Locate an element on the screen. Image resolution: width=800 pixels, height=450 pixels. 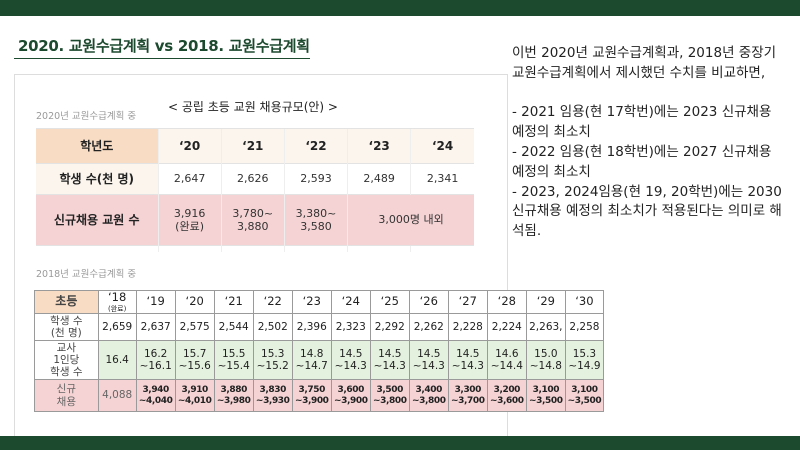
table2018-hires-cell: 3,750 ~3,900 is located at coordinates (311, 395).